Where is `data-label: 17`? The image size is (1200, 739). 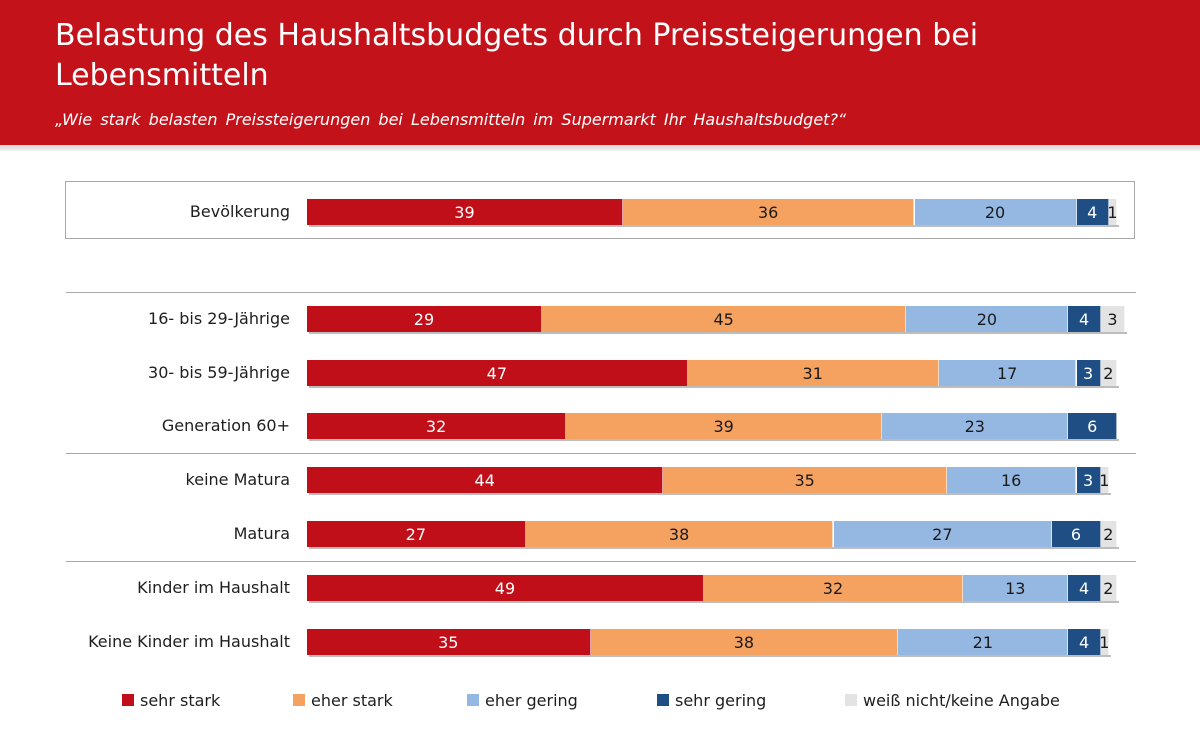
data-label: 17 is located at coordinates (1007, 373).